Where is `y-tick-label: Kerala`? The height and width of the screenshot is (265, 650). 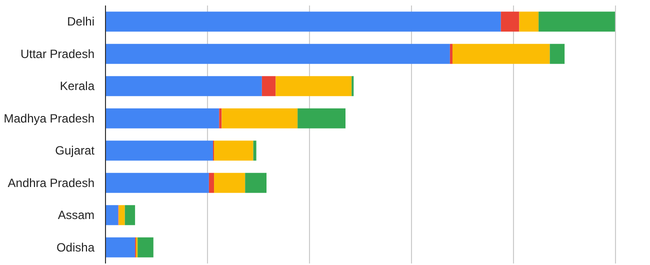 y-tick-label: Kerala is located at coordinates (77, 86).